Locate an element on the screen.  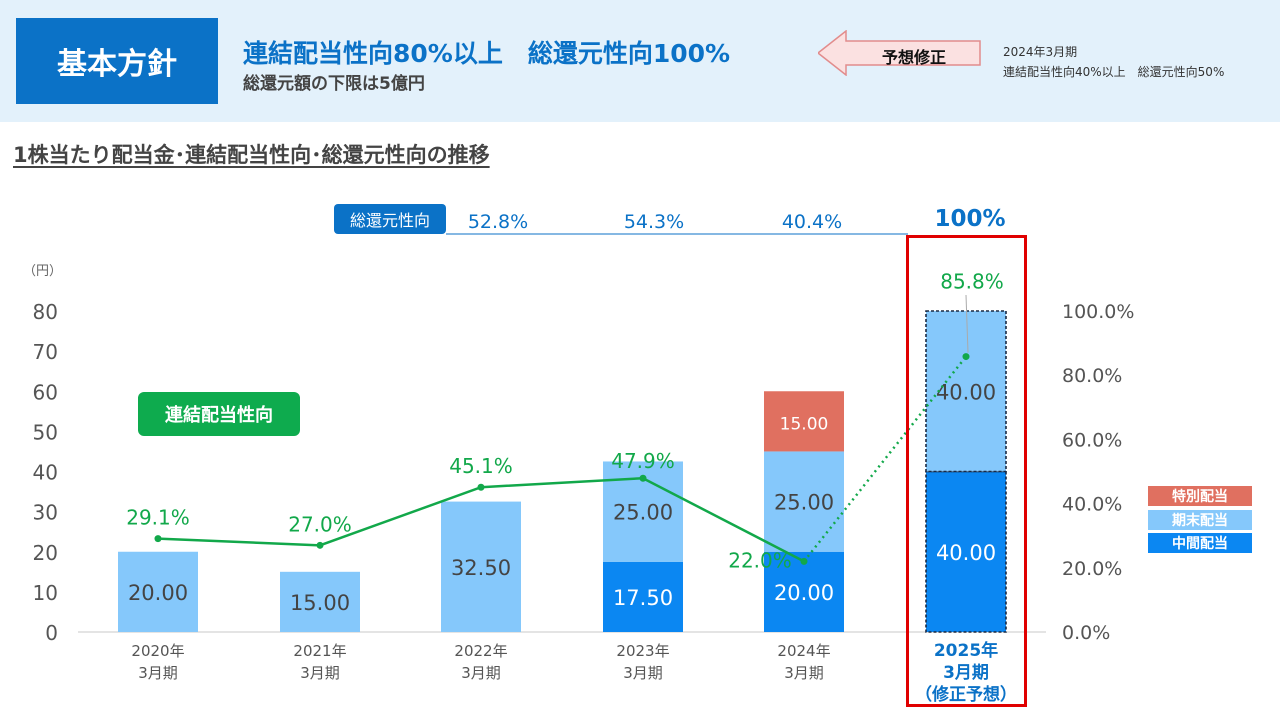
payout-ratio-label: 27.0% is located at coordinates (320, 524).